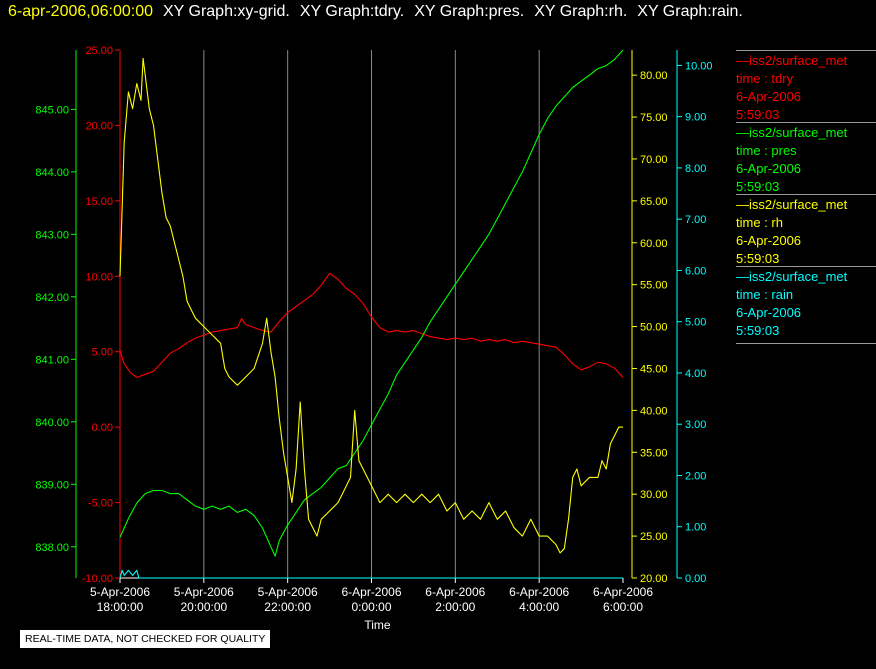 The width and height of the screenshot is (876, 669). Describe the element at coordinates (102, 353) in the screenshot. I see `y-tick-label-tdry: 5.00` at that location.